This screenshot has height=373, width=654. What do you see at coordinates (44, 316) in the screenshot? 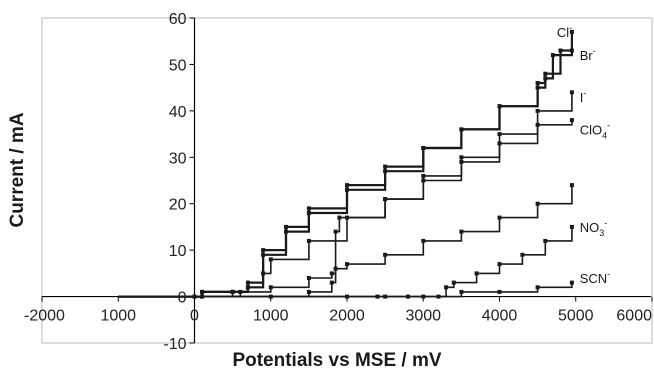
I see `x-tick-label-0: -2000` at bounding box center [44, 316].